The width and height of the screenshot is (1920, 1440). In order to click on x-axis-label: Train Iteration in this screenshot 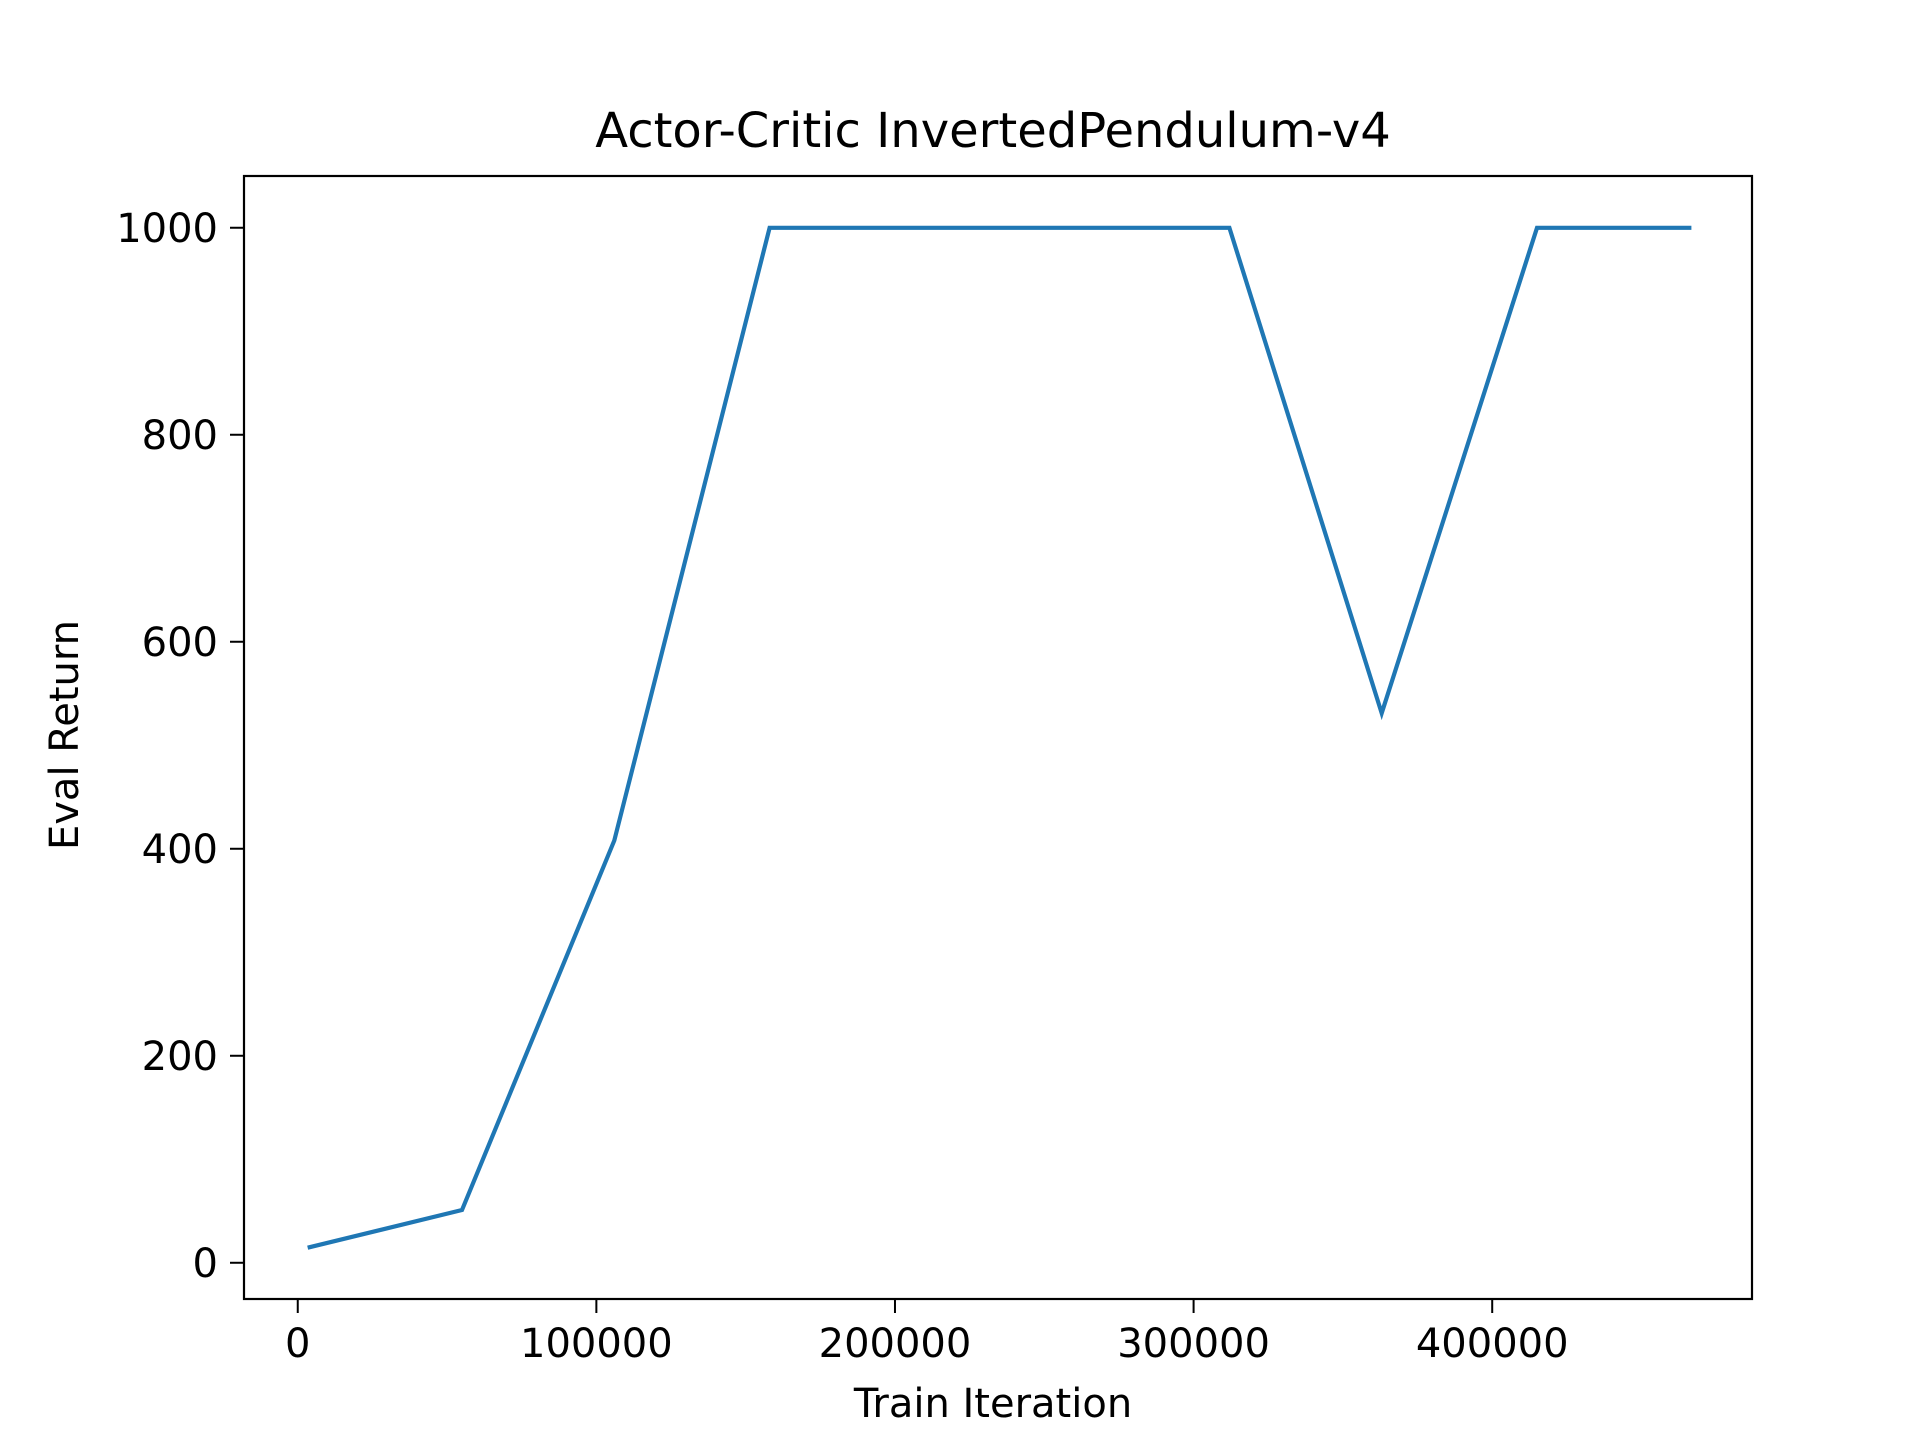, I will do `click(992, 1404)`.